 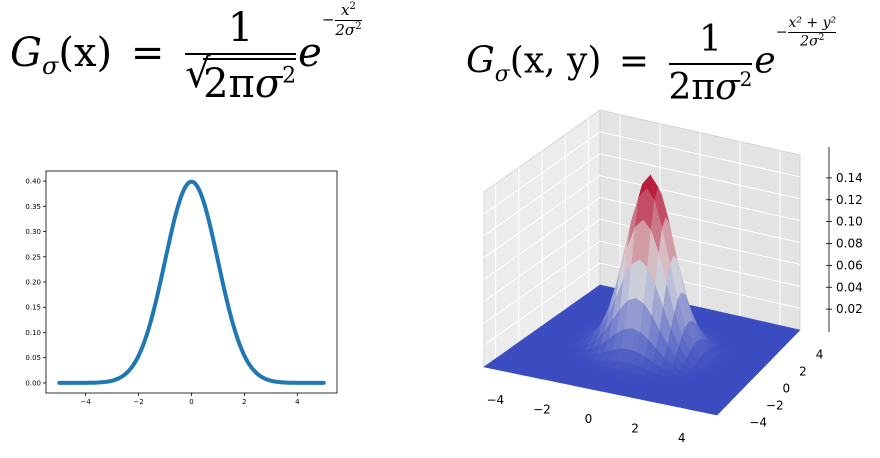 What do you see at coordinates (328, 19) in the screenshot?
I see `formula-1d-exp-sign: −` at bounding box center [328, 19].